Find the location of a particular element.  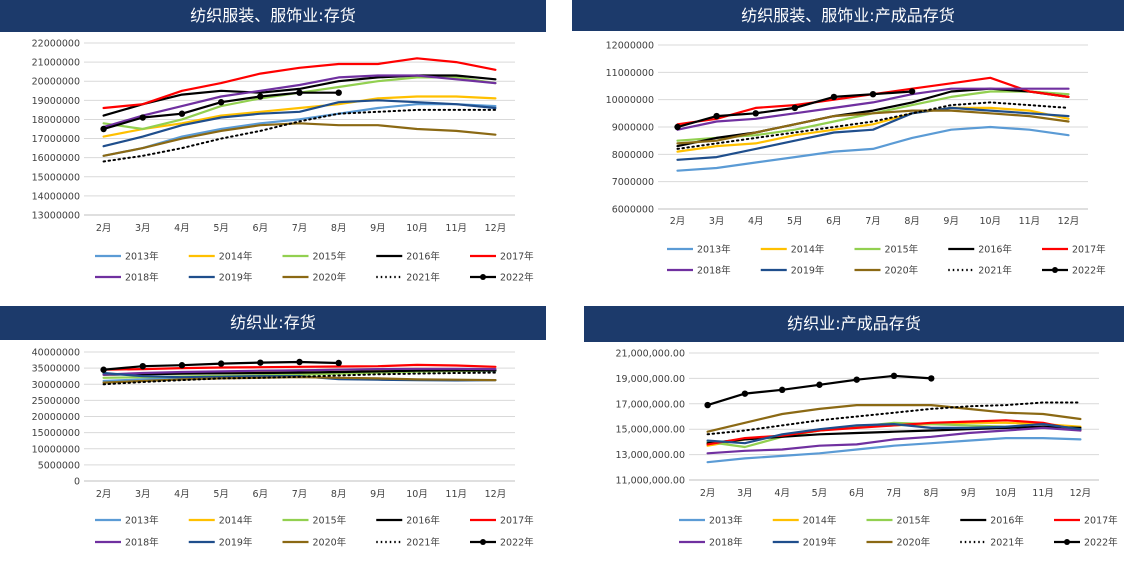

legend-label: 2017年 is located at coordinates (1089, 250).